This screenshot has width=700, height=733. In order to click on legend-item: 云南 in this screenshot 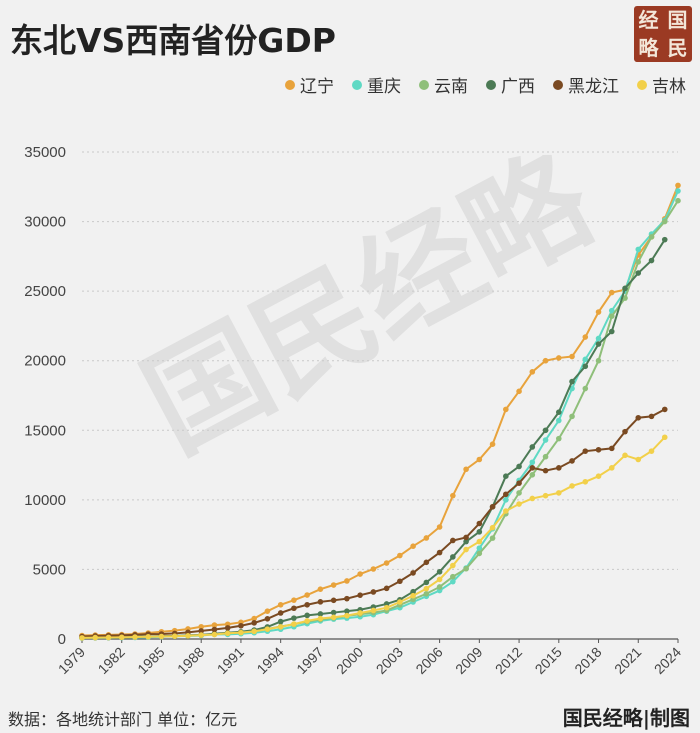, I will do `click(443, 84)`.